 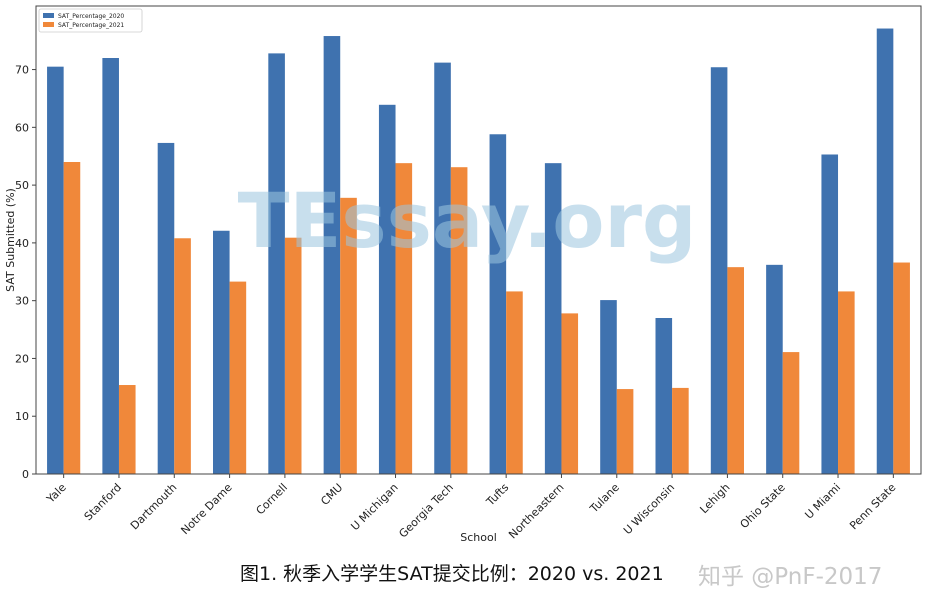 I want to click on tessay-watermark: TEssay.org, so click(x=467, y=220).